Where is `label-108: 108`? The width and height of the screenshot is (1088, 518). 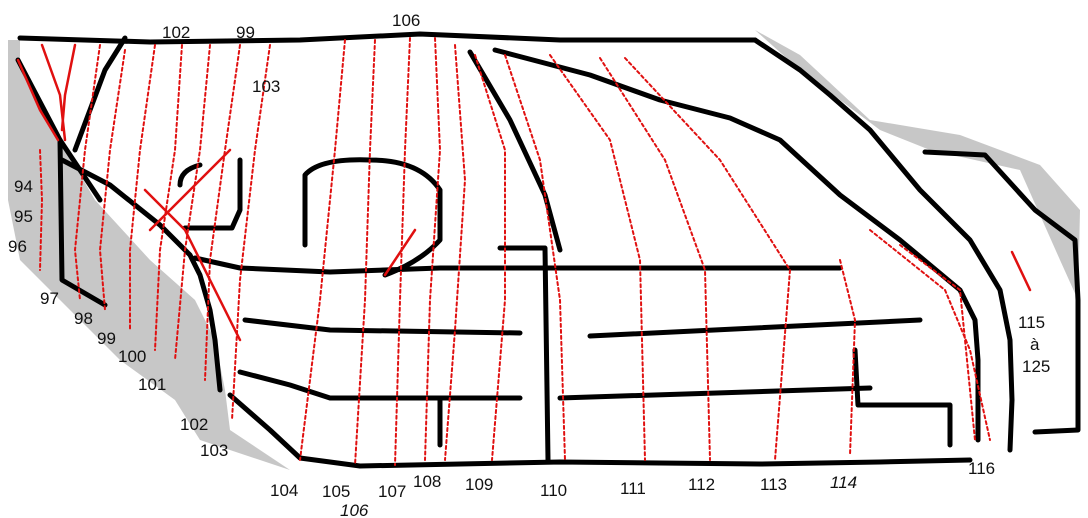
label-108: 108 is located at coordinates (427, 481).